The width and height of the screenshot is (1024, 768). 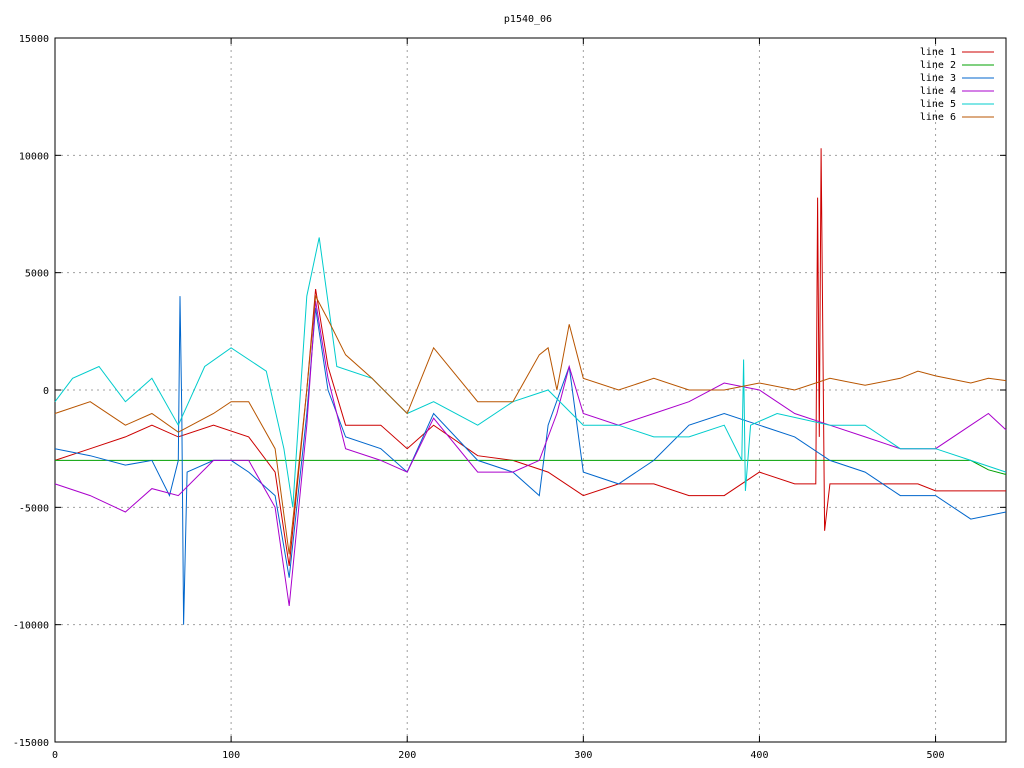 I want to click on legend-label-2: line 2, so click(x=938, y=65).